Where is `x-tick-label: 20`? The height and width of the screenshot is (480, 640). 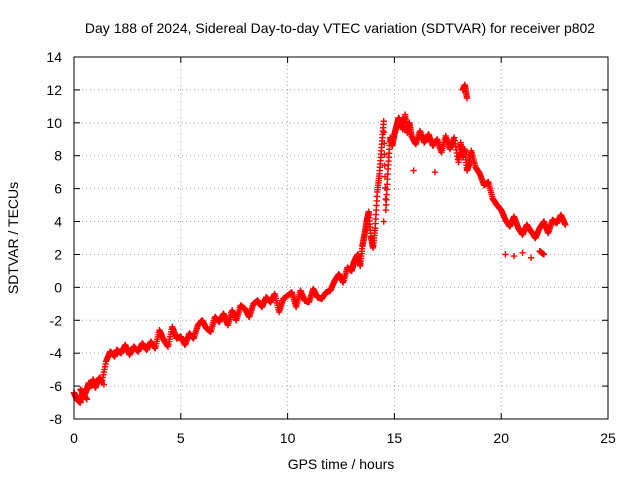 x-tick-label: 20 is located at coordinates (501, 438).